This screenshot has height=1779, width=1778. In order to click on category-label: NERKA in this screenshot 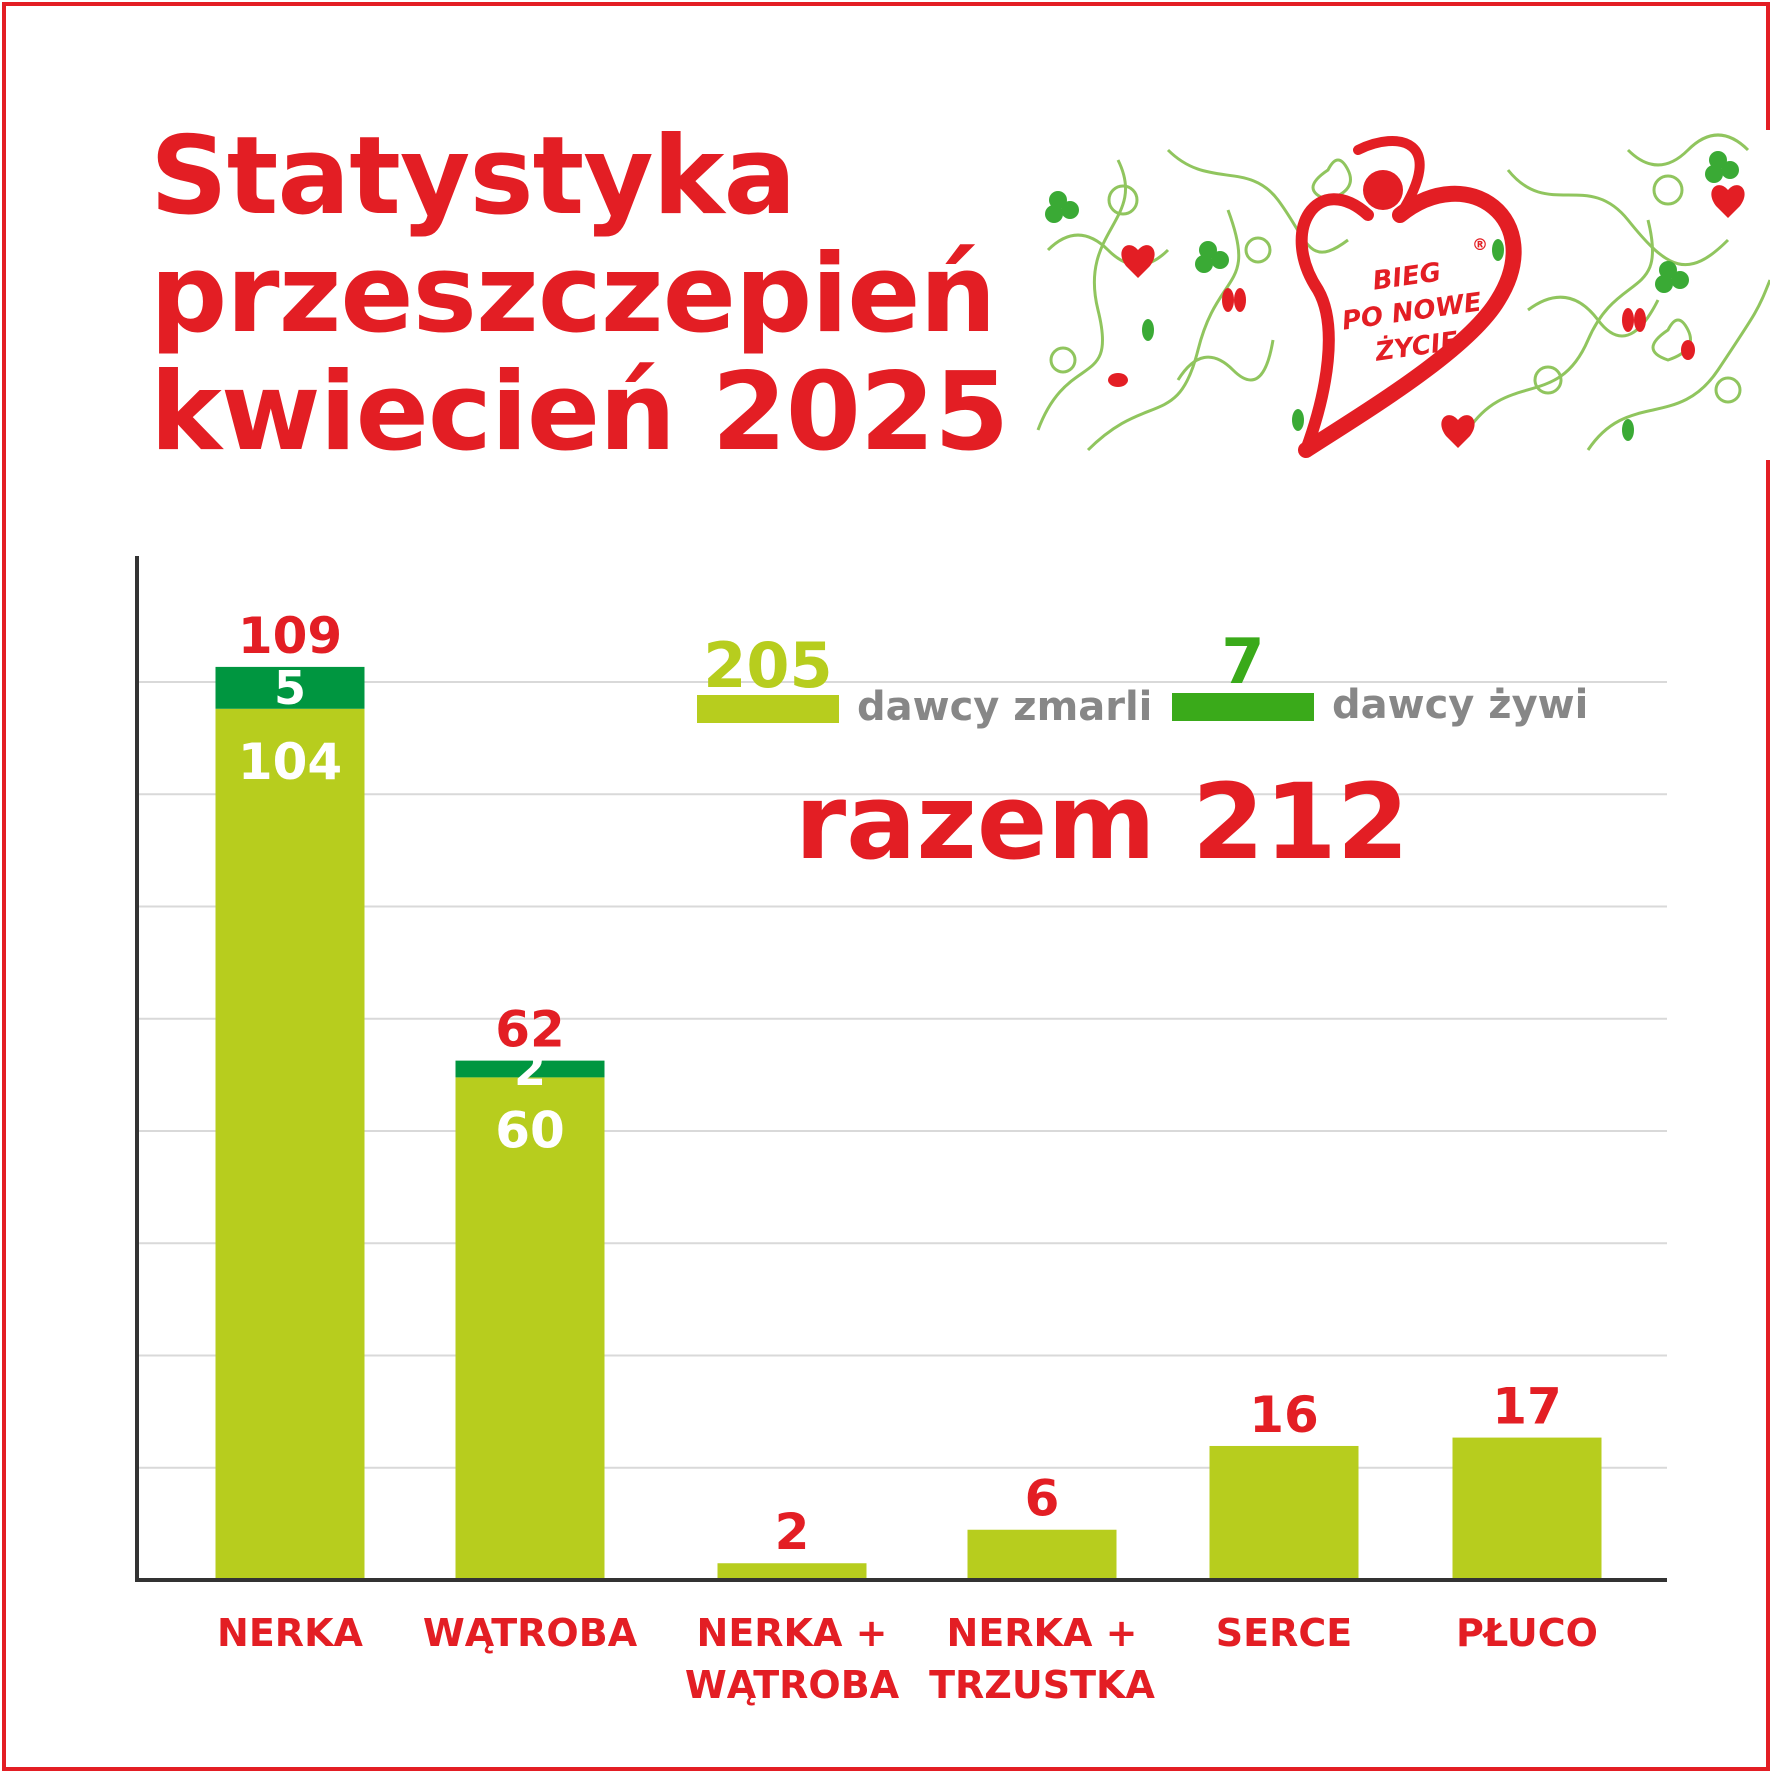, I will do `click(290, 1633)`.